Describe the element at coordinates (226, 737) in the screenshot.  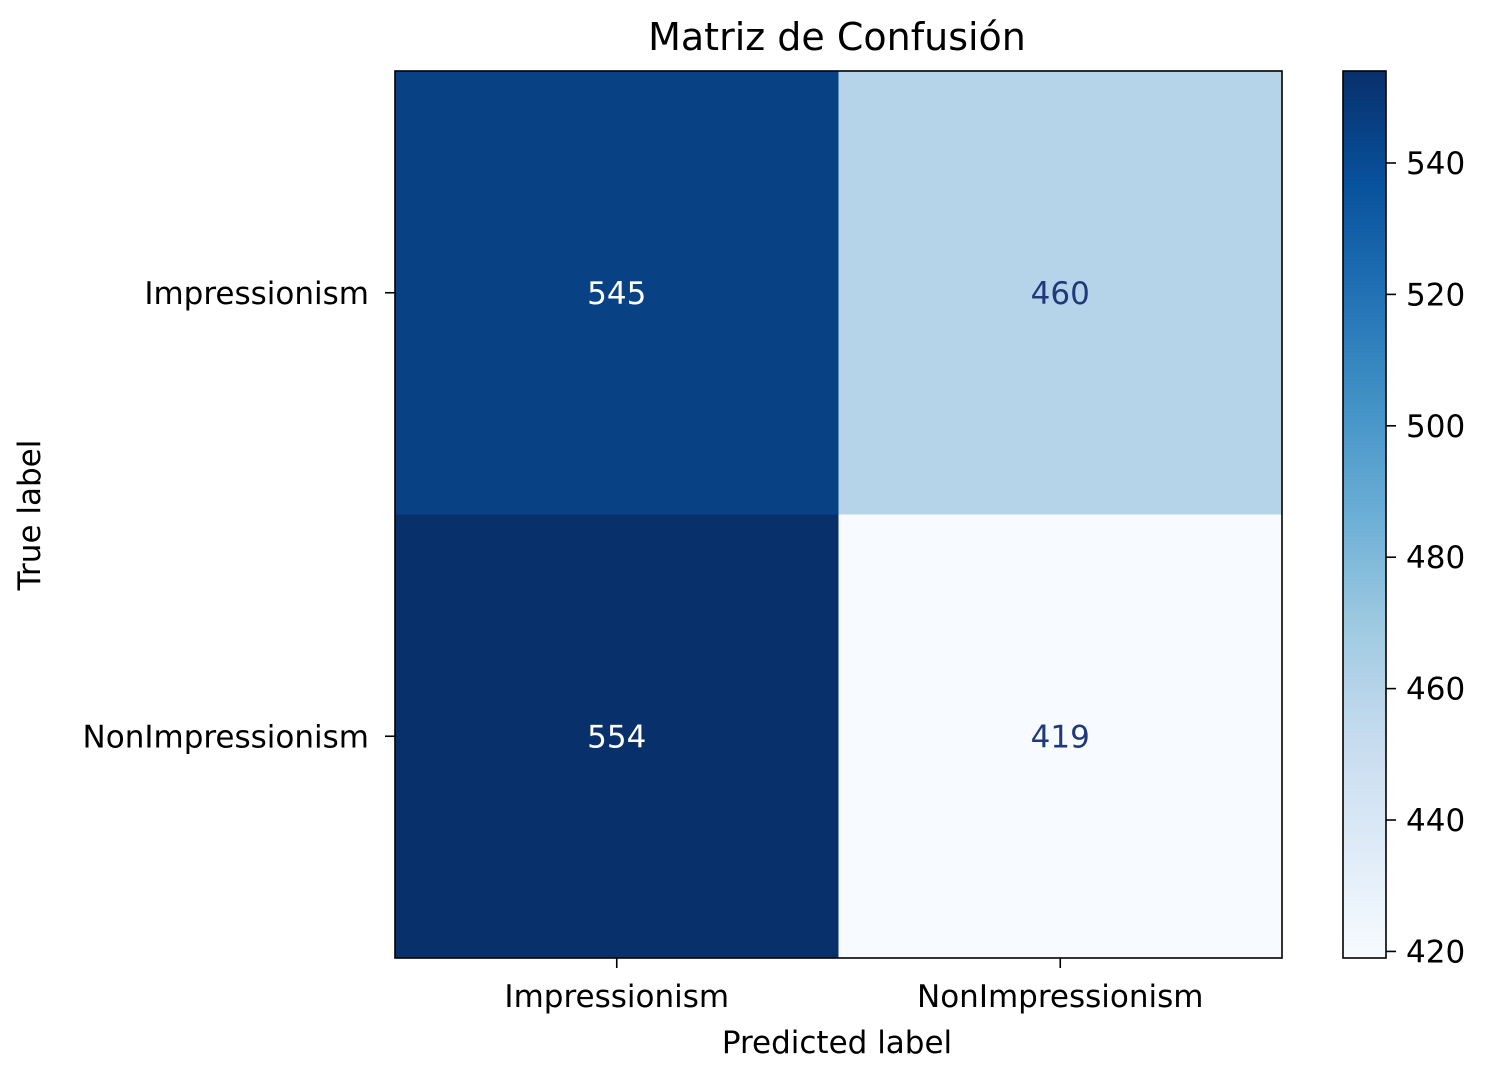
I see `y-tick-label: NonImpressionism` at that location.